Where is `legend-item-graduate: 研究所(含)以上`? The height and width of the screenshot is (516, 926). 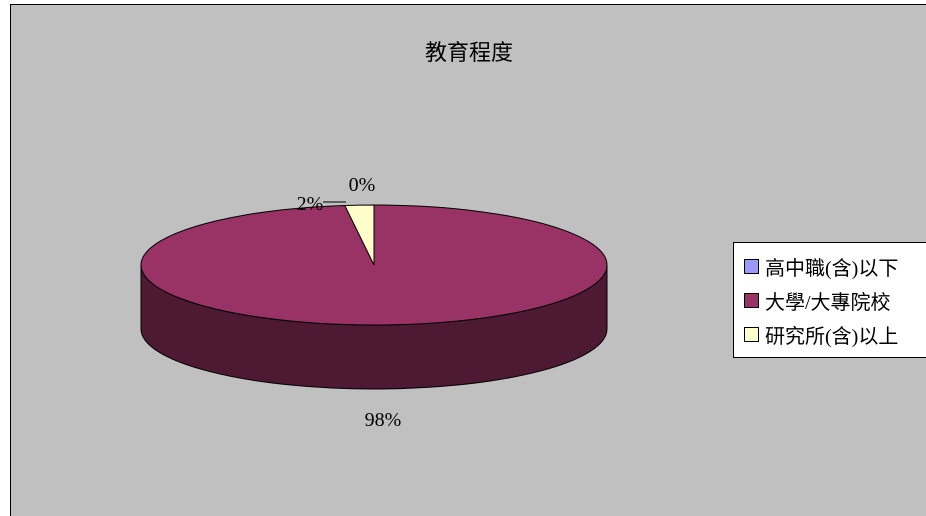 legend-item-graduate: 研究所(含)以上 is located at coordinates (835, 334).